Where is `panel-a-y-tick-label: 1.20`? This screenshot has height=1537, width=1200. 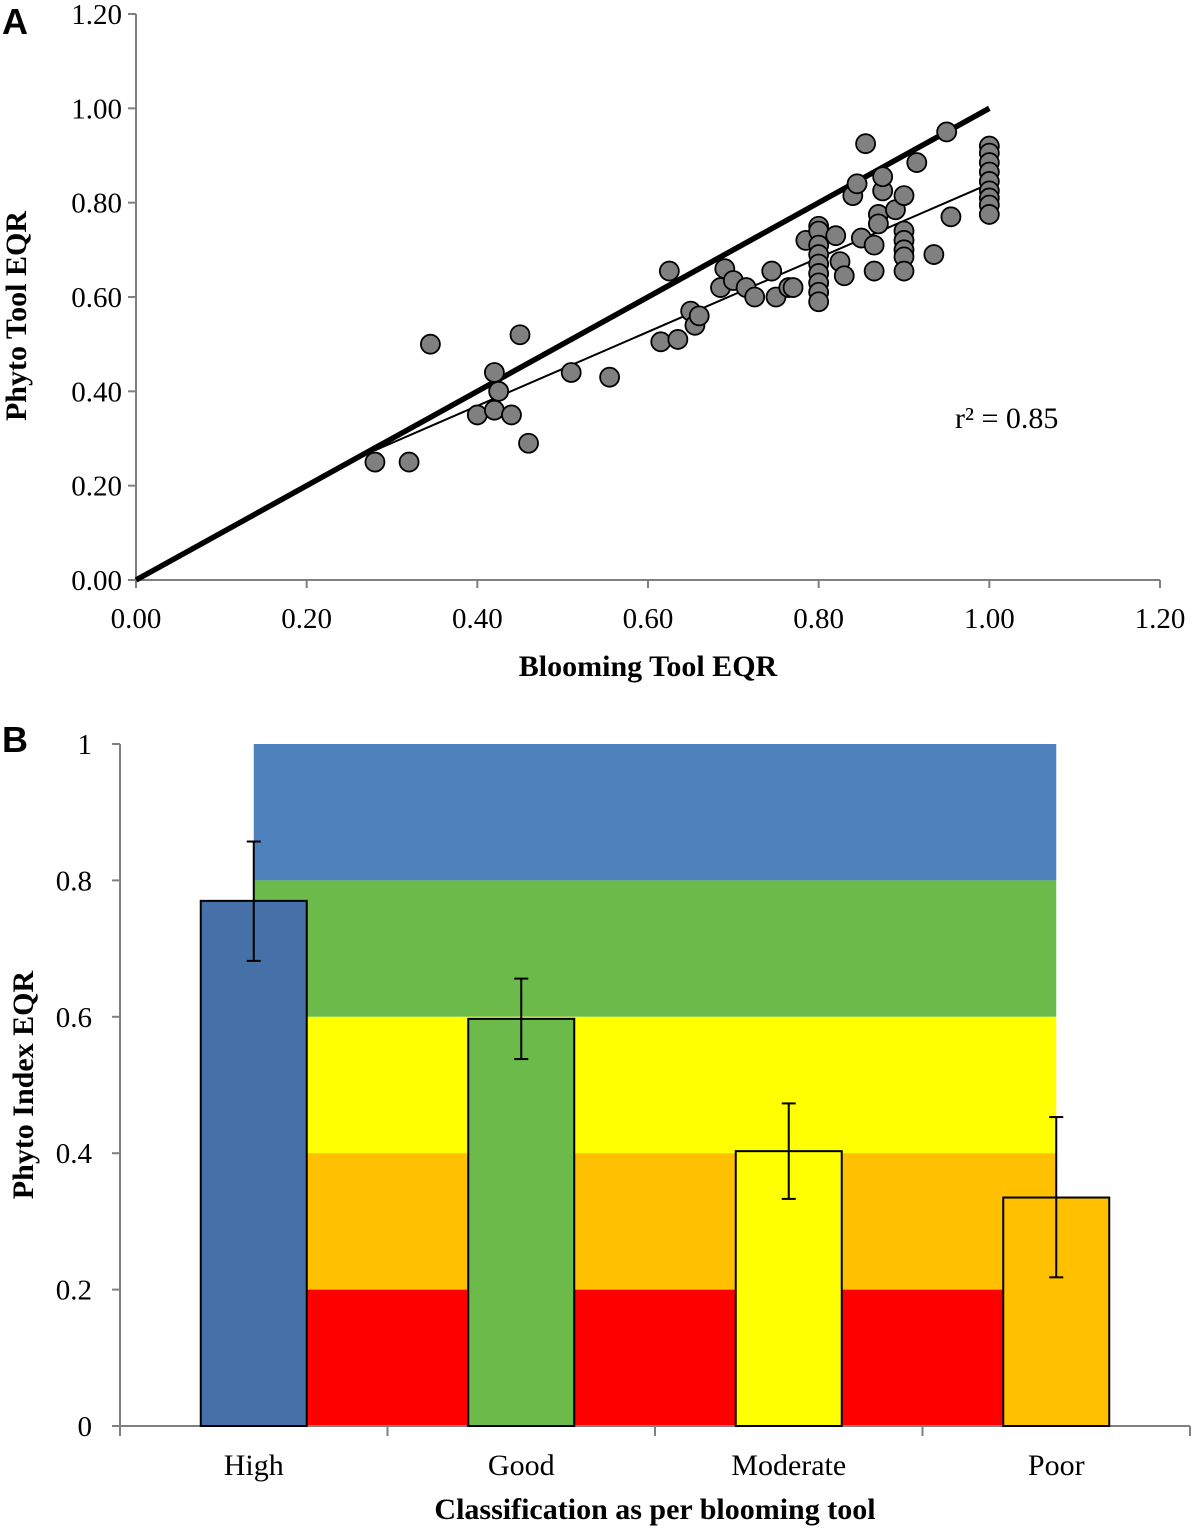
panel-a-y-tick-label: 1.20 is located at coordinates (96, 15).